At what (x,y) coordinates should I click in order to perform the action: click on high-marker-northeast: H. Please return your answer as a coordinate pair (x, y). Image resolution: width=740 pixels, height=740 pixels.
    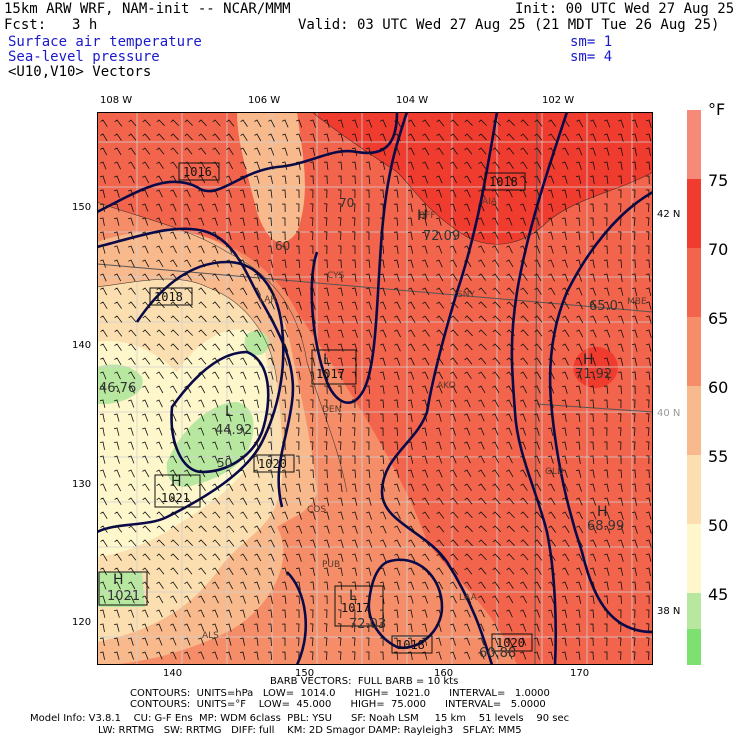
    Looking at the image, I should click on (422, 216).